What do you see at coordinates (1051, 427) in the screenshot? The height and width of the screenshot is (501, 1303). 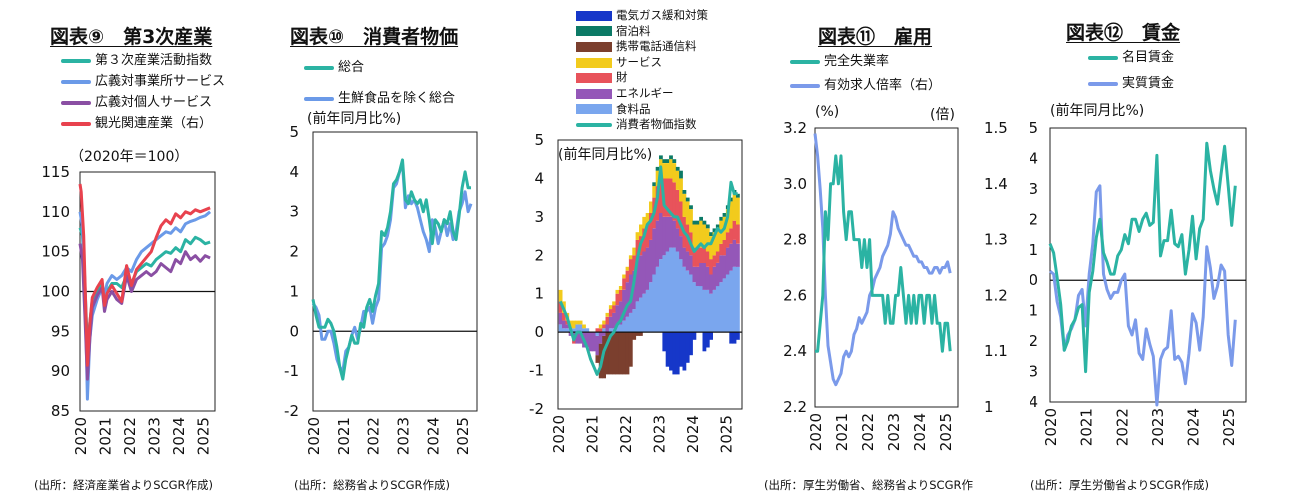 I see `x-tick-label: 2020` at bounding box center [1051, 427].